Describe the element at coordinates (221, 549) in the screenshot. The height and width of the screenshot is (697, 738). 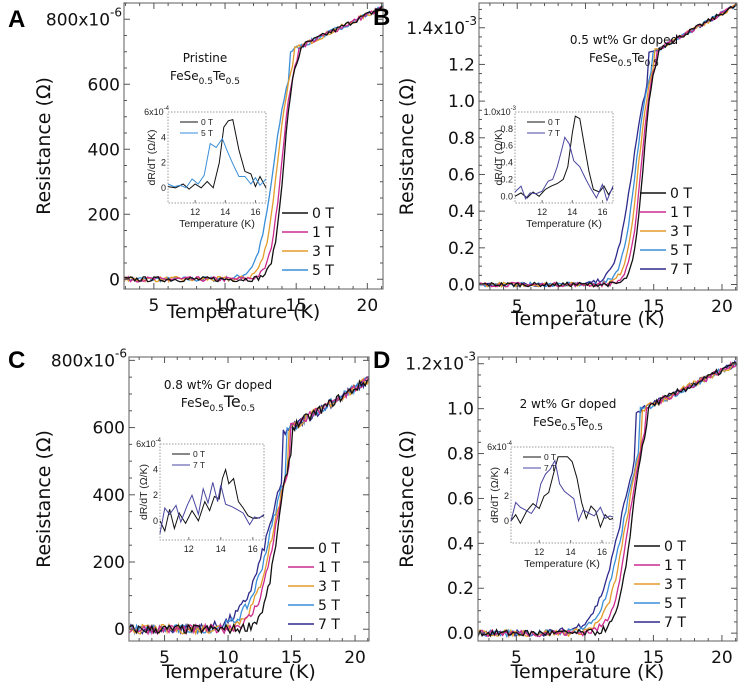
I see `inset-x-tick-label: 14` at that location.